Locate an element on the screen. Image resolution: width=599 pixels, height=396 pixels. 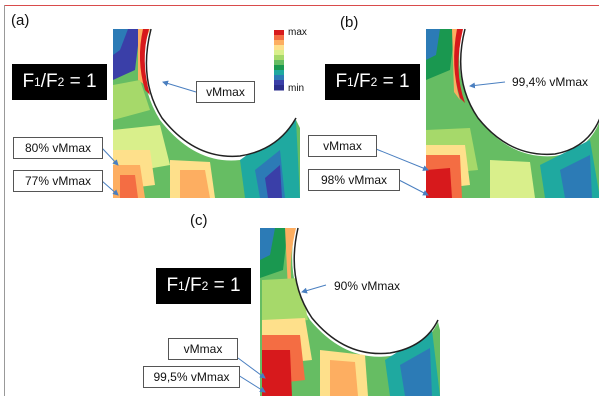
callout-vmmax-c: vMmax is located at coordinates (203, 349).